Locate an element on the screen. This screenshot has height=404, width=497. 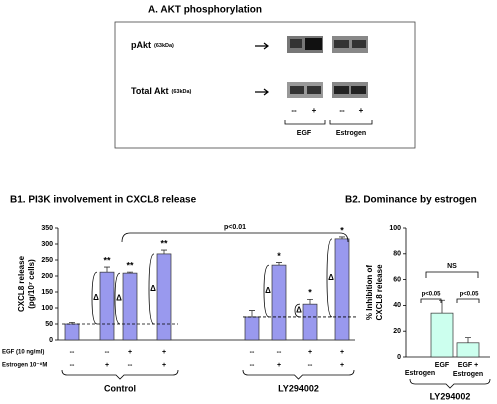
x-tick-label: Estrogen is located at coordinates (420, 373).